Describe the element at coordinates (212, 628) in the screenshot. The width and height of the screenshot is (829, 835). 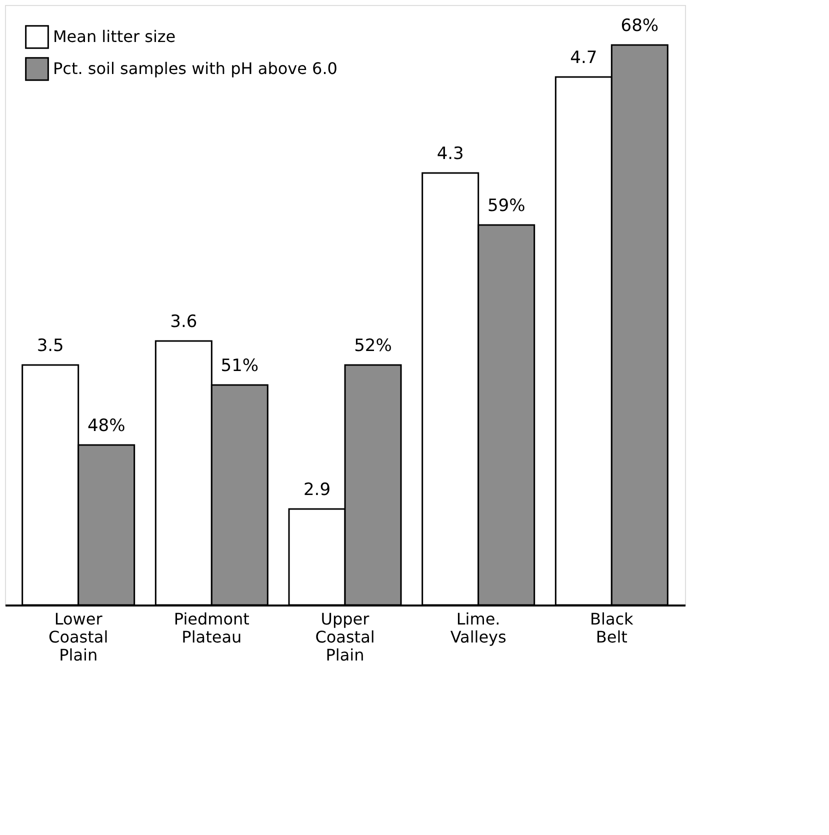
I see `x-tick-label: Piedmont Plateau` at that location.